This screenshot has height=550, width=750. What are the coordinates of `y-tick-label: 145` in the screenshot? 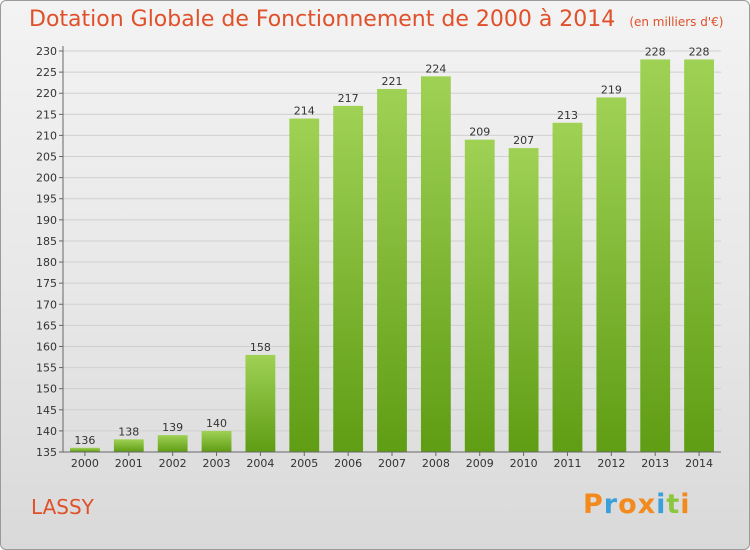 It's located at (46, 410).